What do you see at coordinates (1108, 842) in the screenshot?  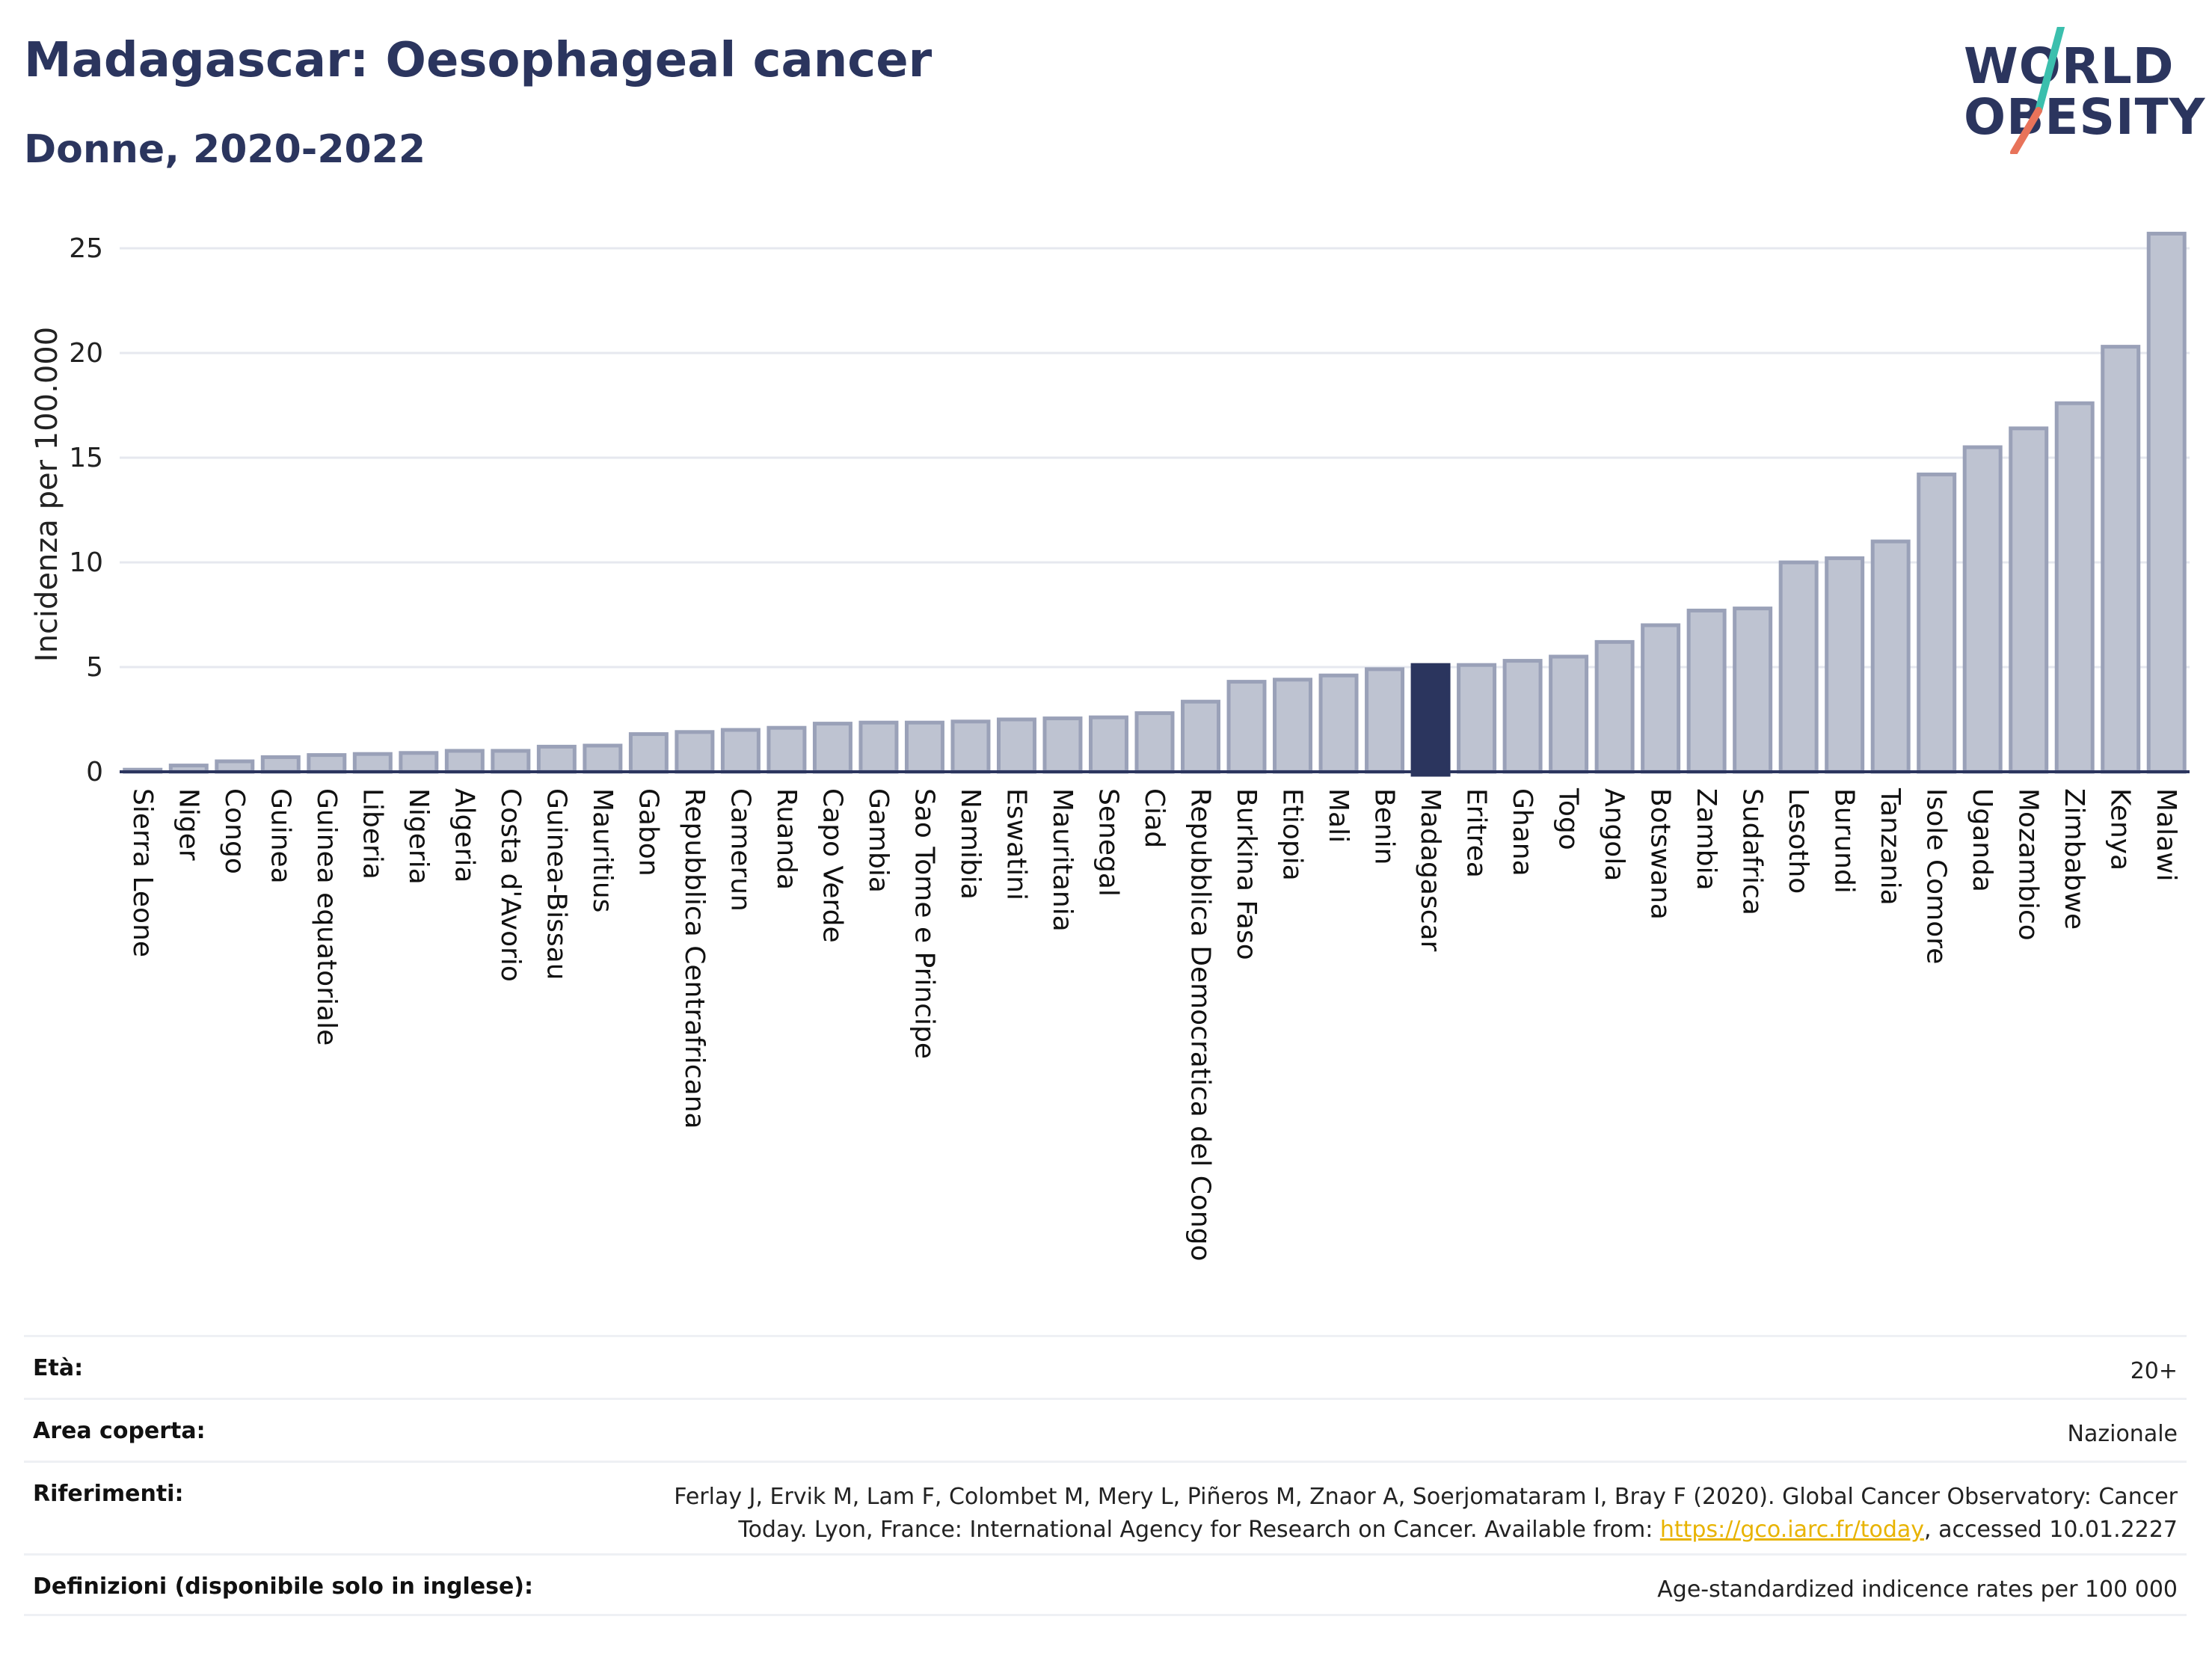 I see `x-tick-label: Senegal` at bounding box center [1108, 842].